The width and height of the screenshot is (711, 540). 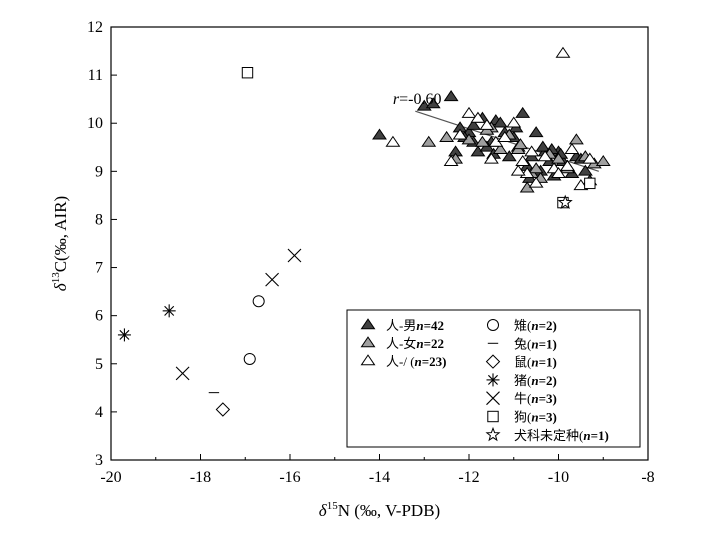 I want to click on x-tick-label: -12, so click(x=468, y=477).